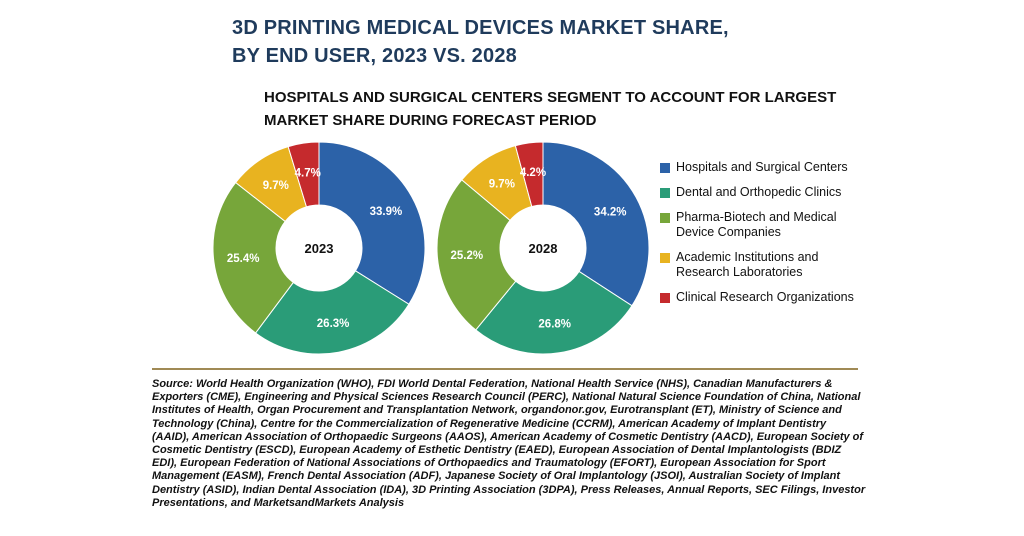 This screenshot has width=1024, height=536. Describe the element at coordinates (765, 297) in the screenshot. I see `legend-label: Clinical Research Organizations` at that location.